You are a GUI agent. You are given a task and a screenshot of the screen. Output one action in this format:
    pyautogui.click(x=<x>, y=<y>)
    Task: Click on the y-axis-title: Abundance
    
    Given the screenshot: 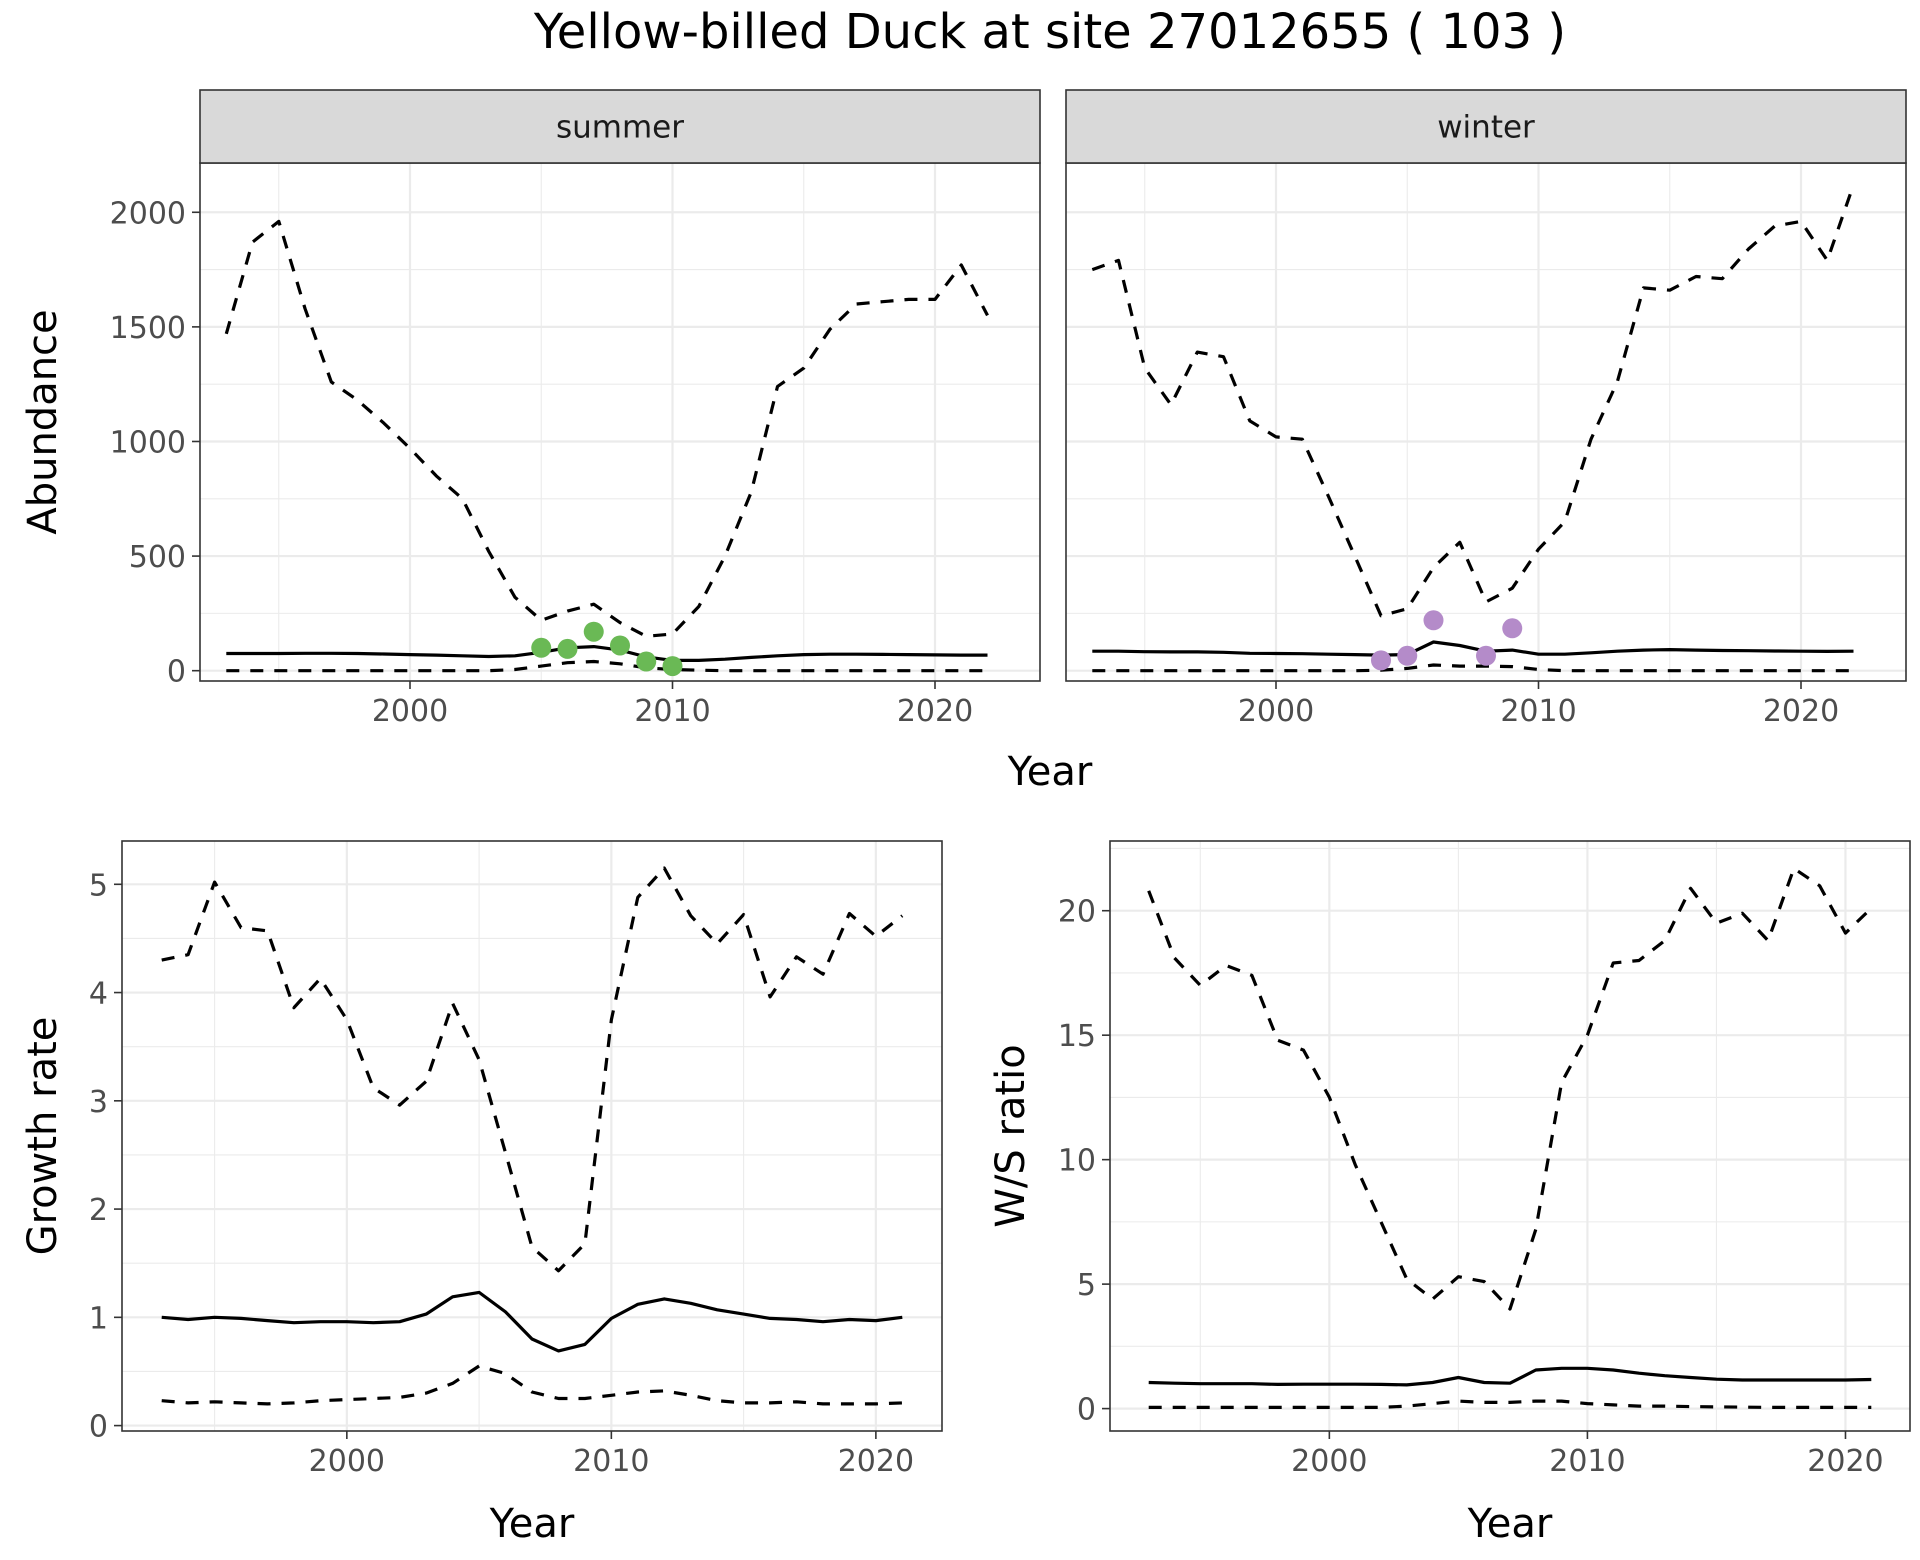 What is the action you would take?
    pyautogui.click(x=43, y=421)
    